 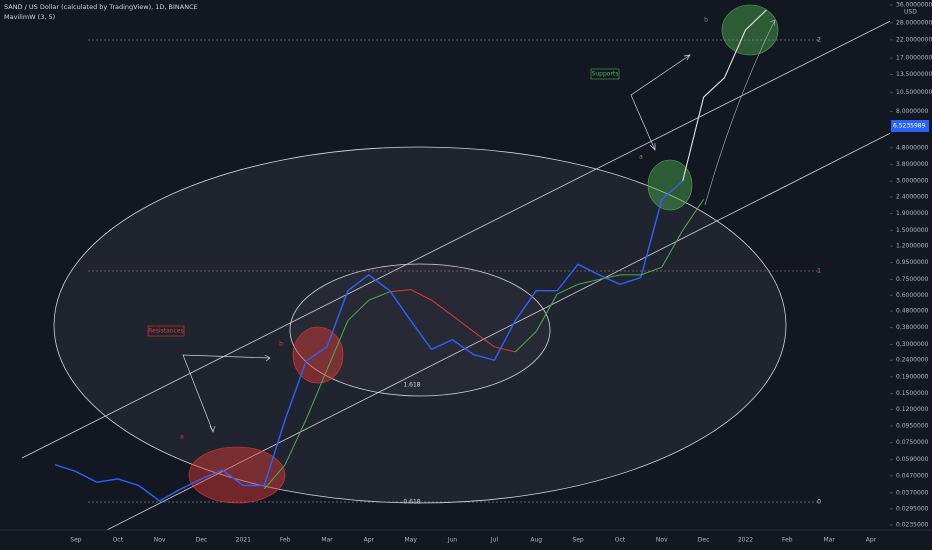 I want to click on last-price-box, so click(x=910, y=126).